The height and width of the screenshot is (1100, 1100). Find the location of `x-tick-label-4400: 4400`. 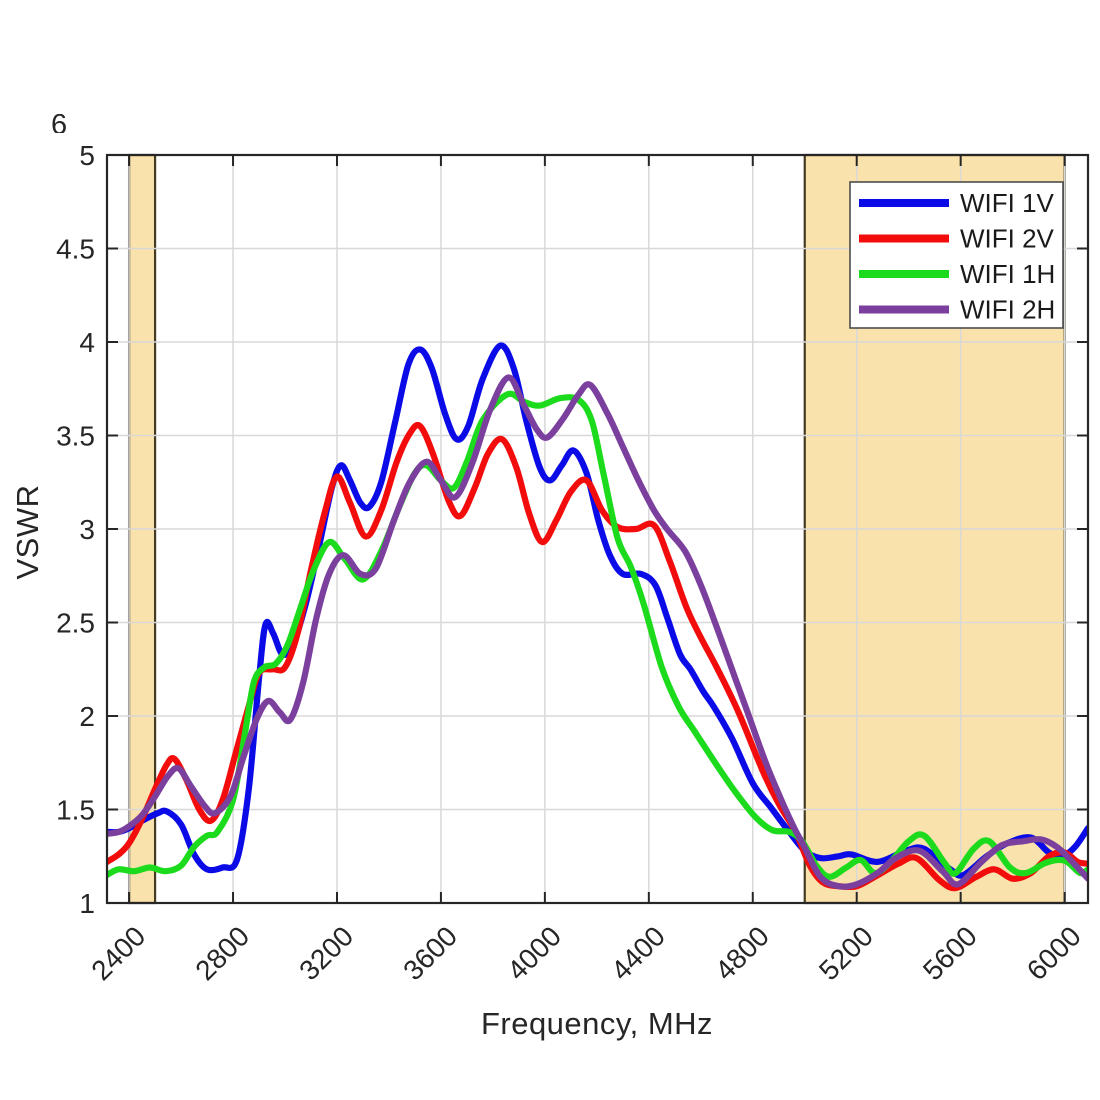

x-tick-label-4400: 4400 is located at coordinates (638, 953).